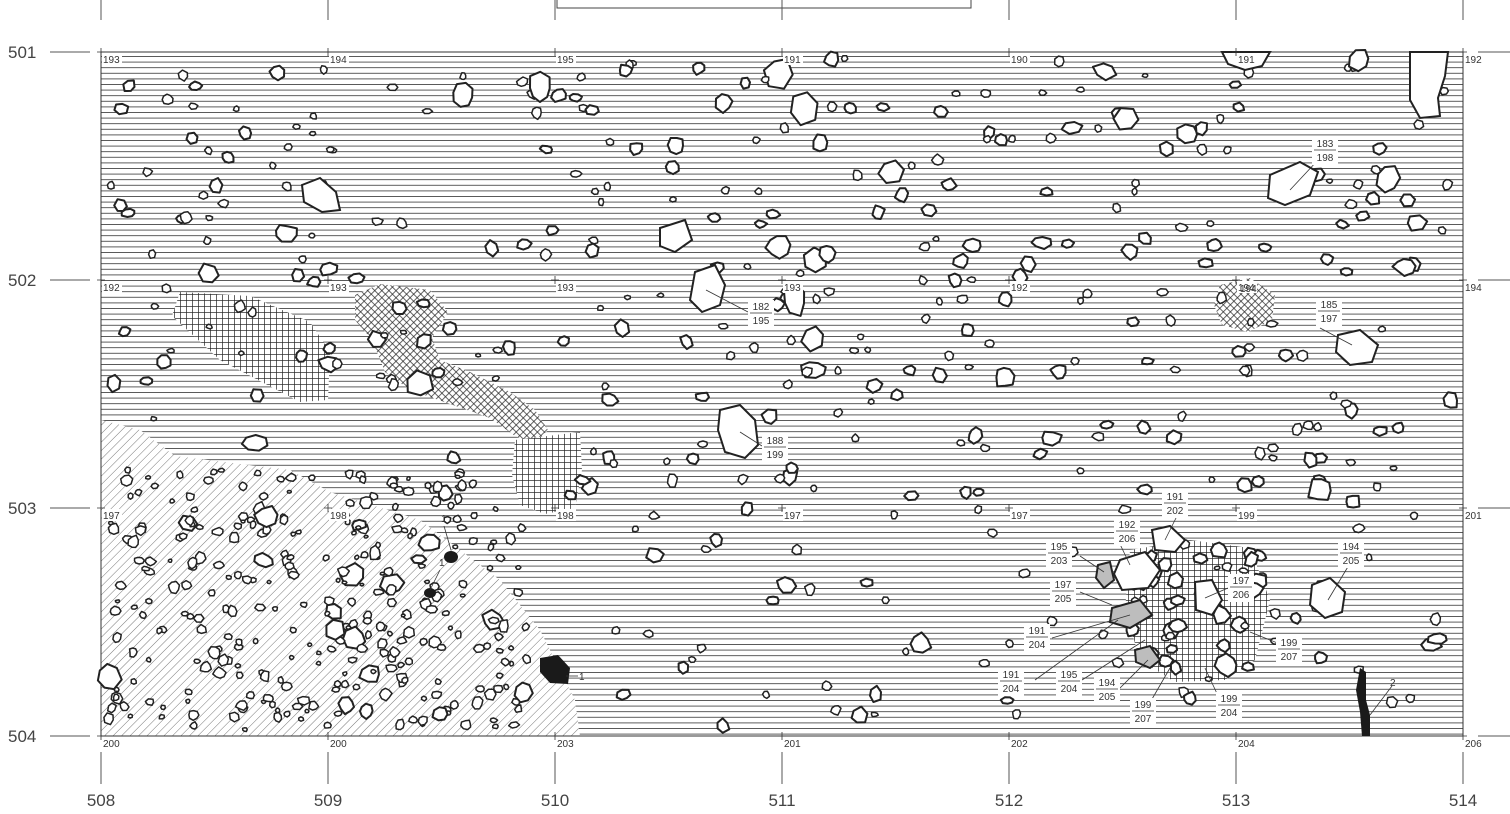 The image size is (1510, 814). Describe the element at coordinates (1017, 513) in the screenshot. I see `grid-elevation: 197` at that location.